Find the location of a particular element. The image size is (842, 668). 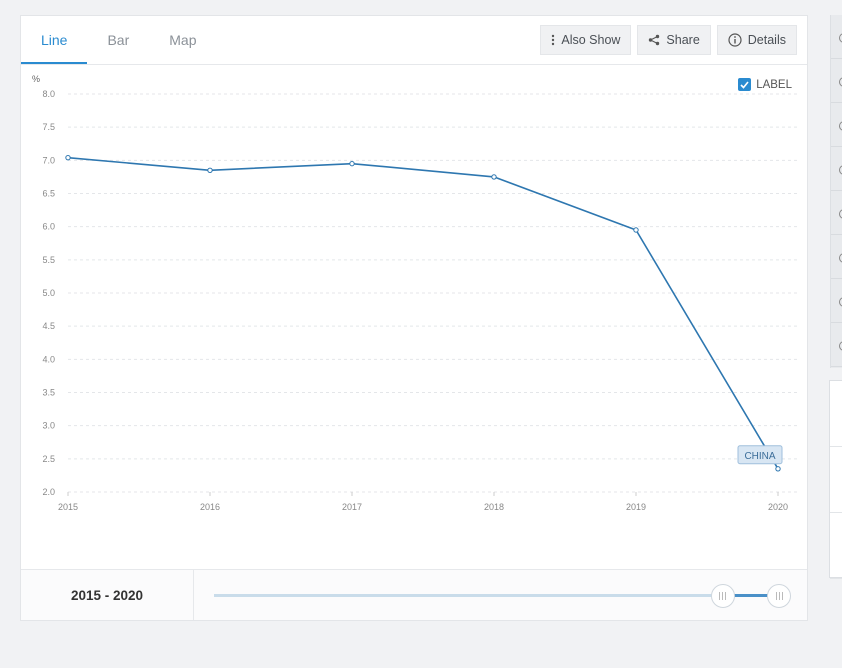

y-tick-label: 7.5 is located at coordinates (48, 127).